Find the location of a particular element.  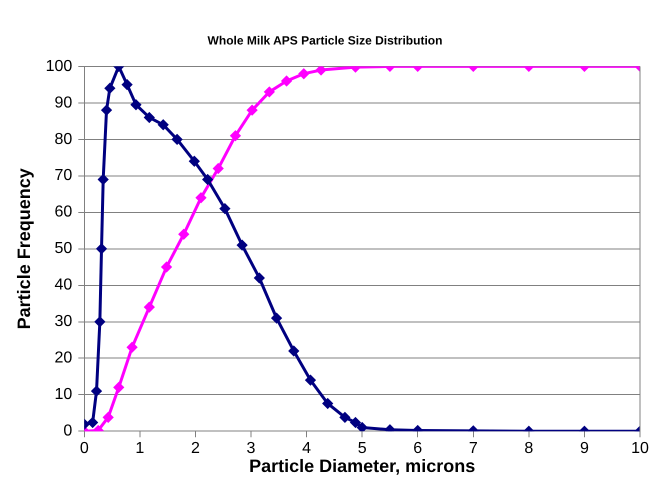

x-tick-label: 10 is located at coordinates (640, 449).